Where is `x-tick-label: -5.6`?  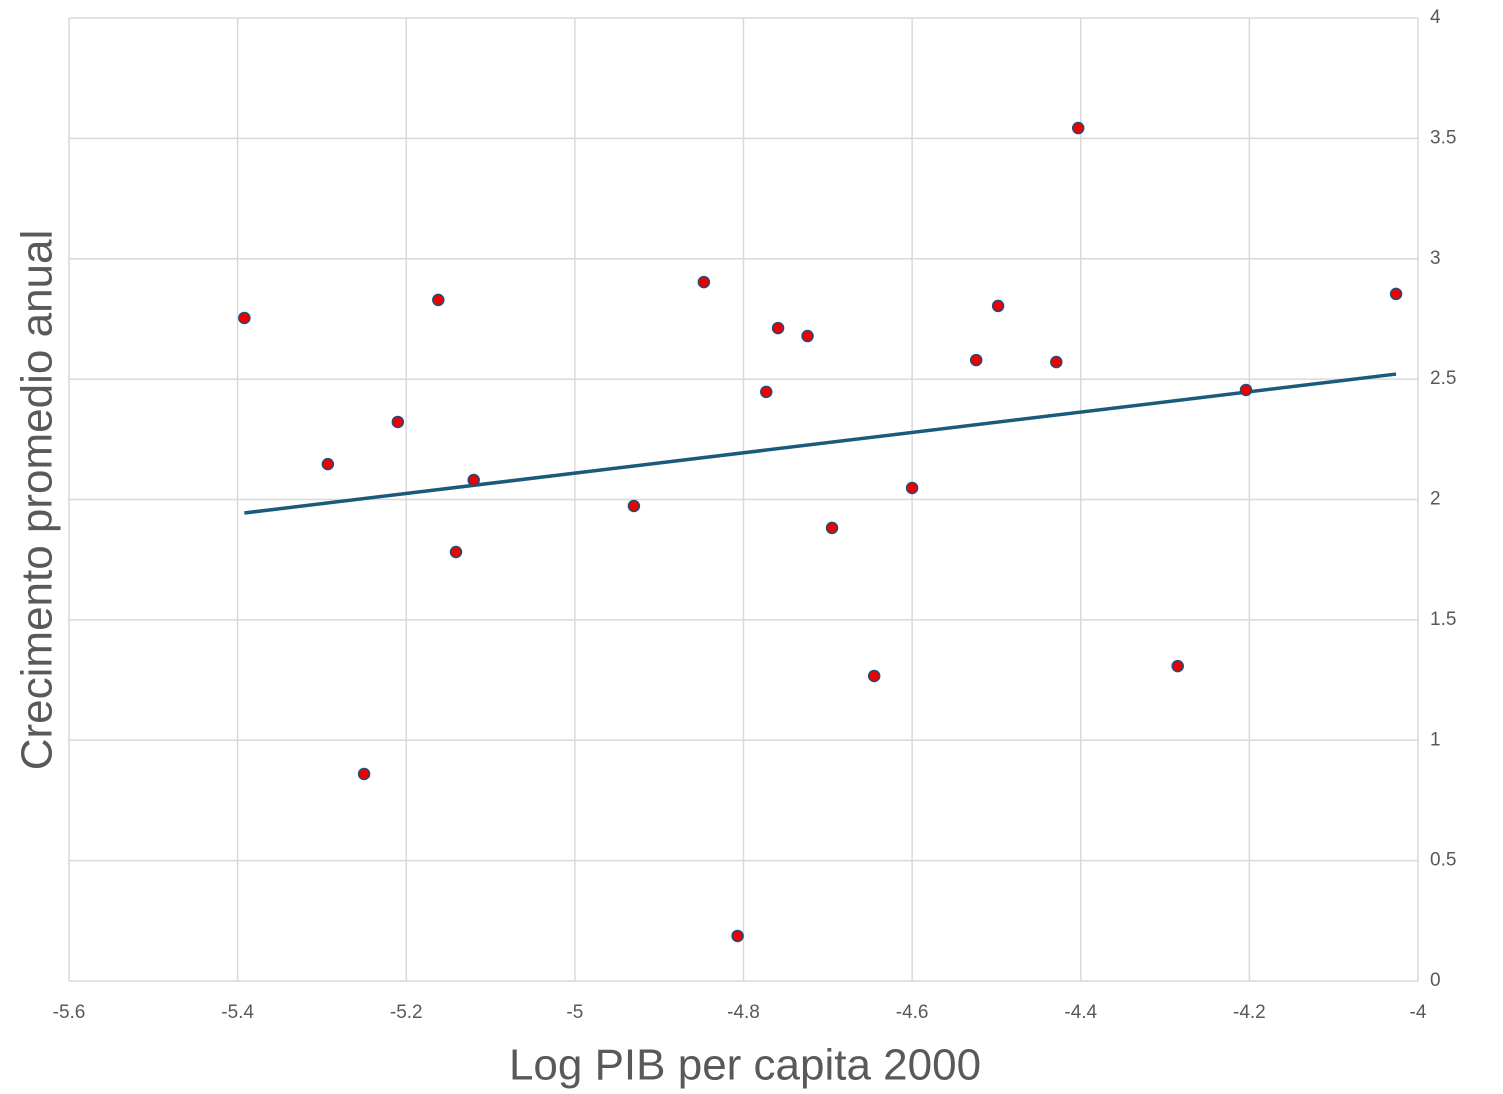 x-tick-label: -5.6 is located at coordinates (69, 1012).